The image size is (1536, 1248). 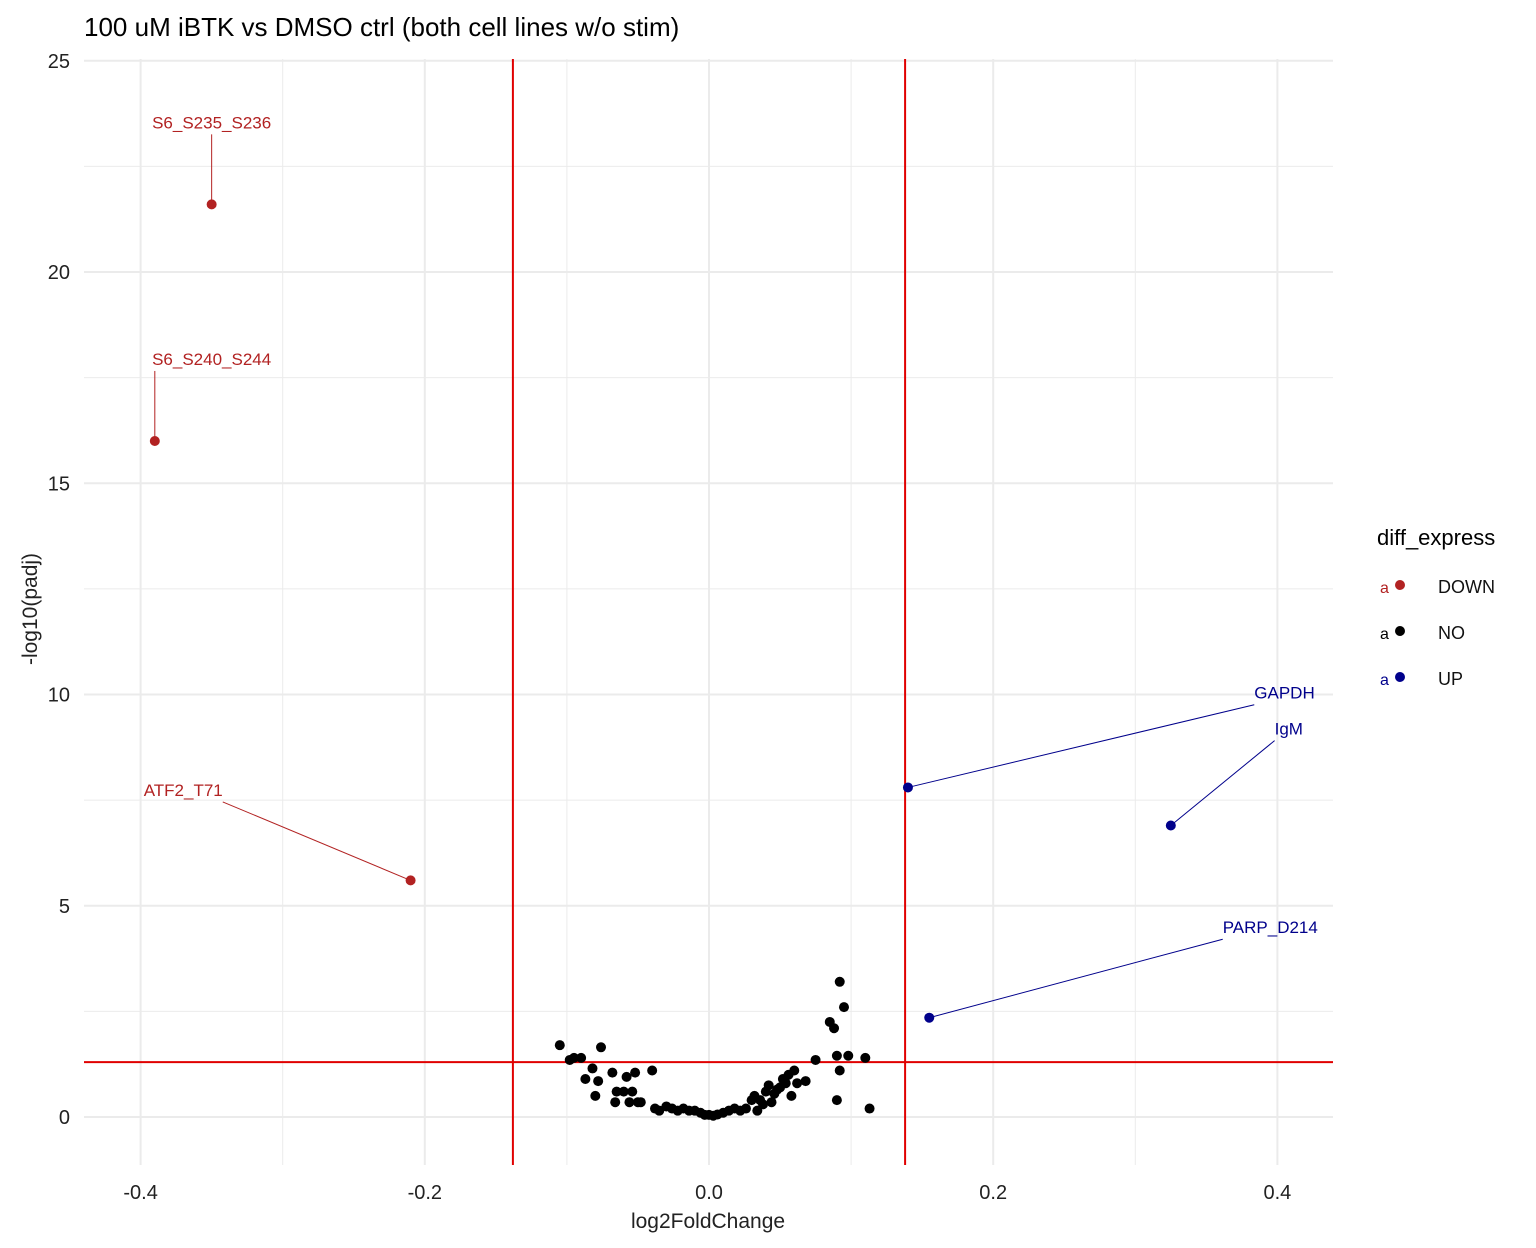 I want to click on legend-label: NO, so click(x=1451, y=633).